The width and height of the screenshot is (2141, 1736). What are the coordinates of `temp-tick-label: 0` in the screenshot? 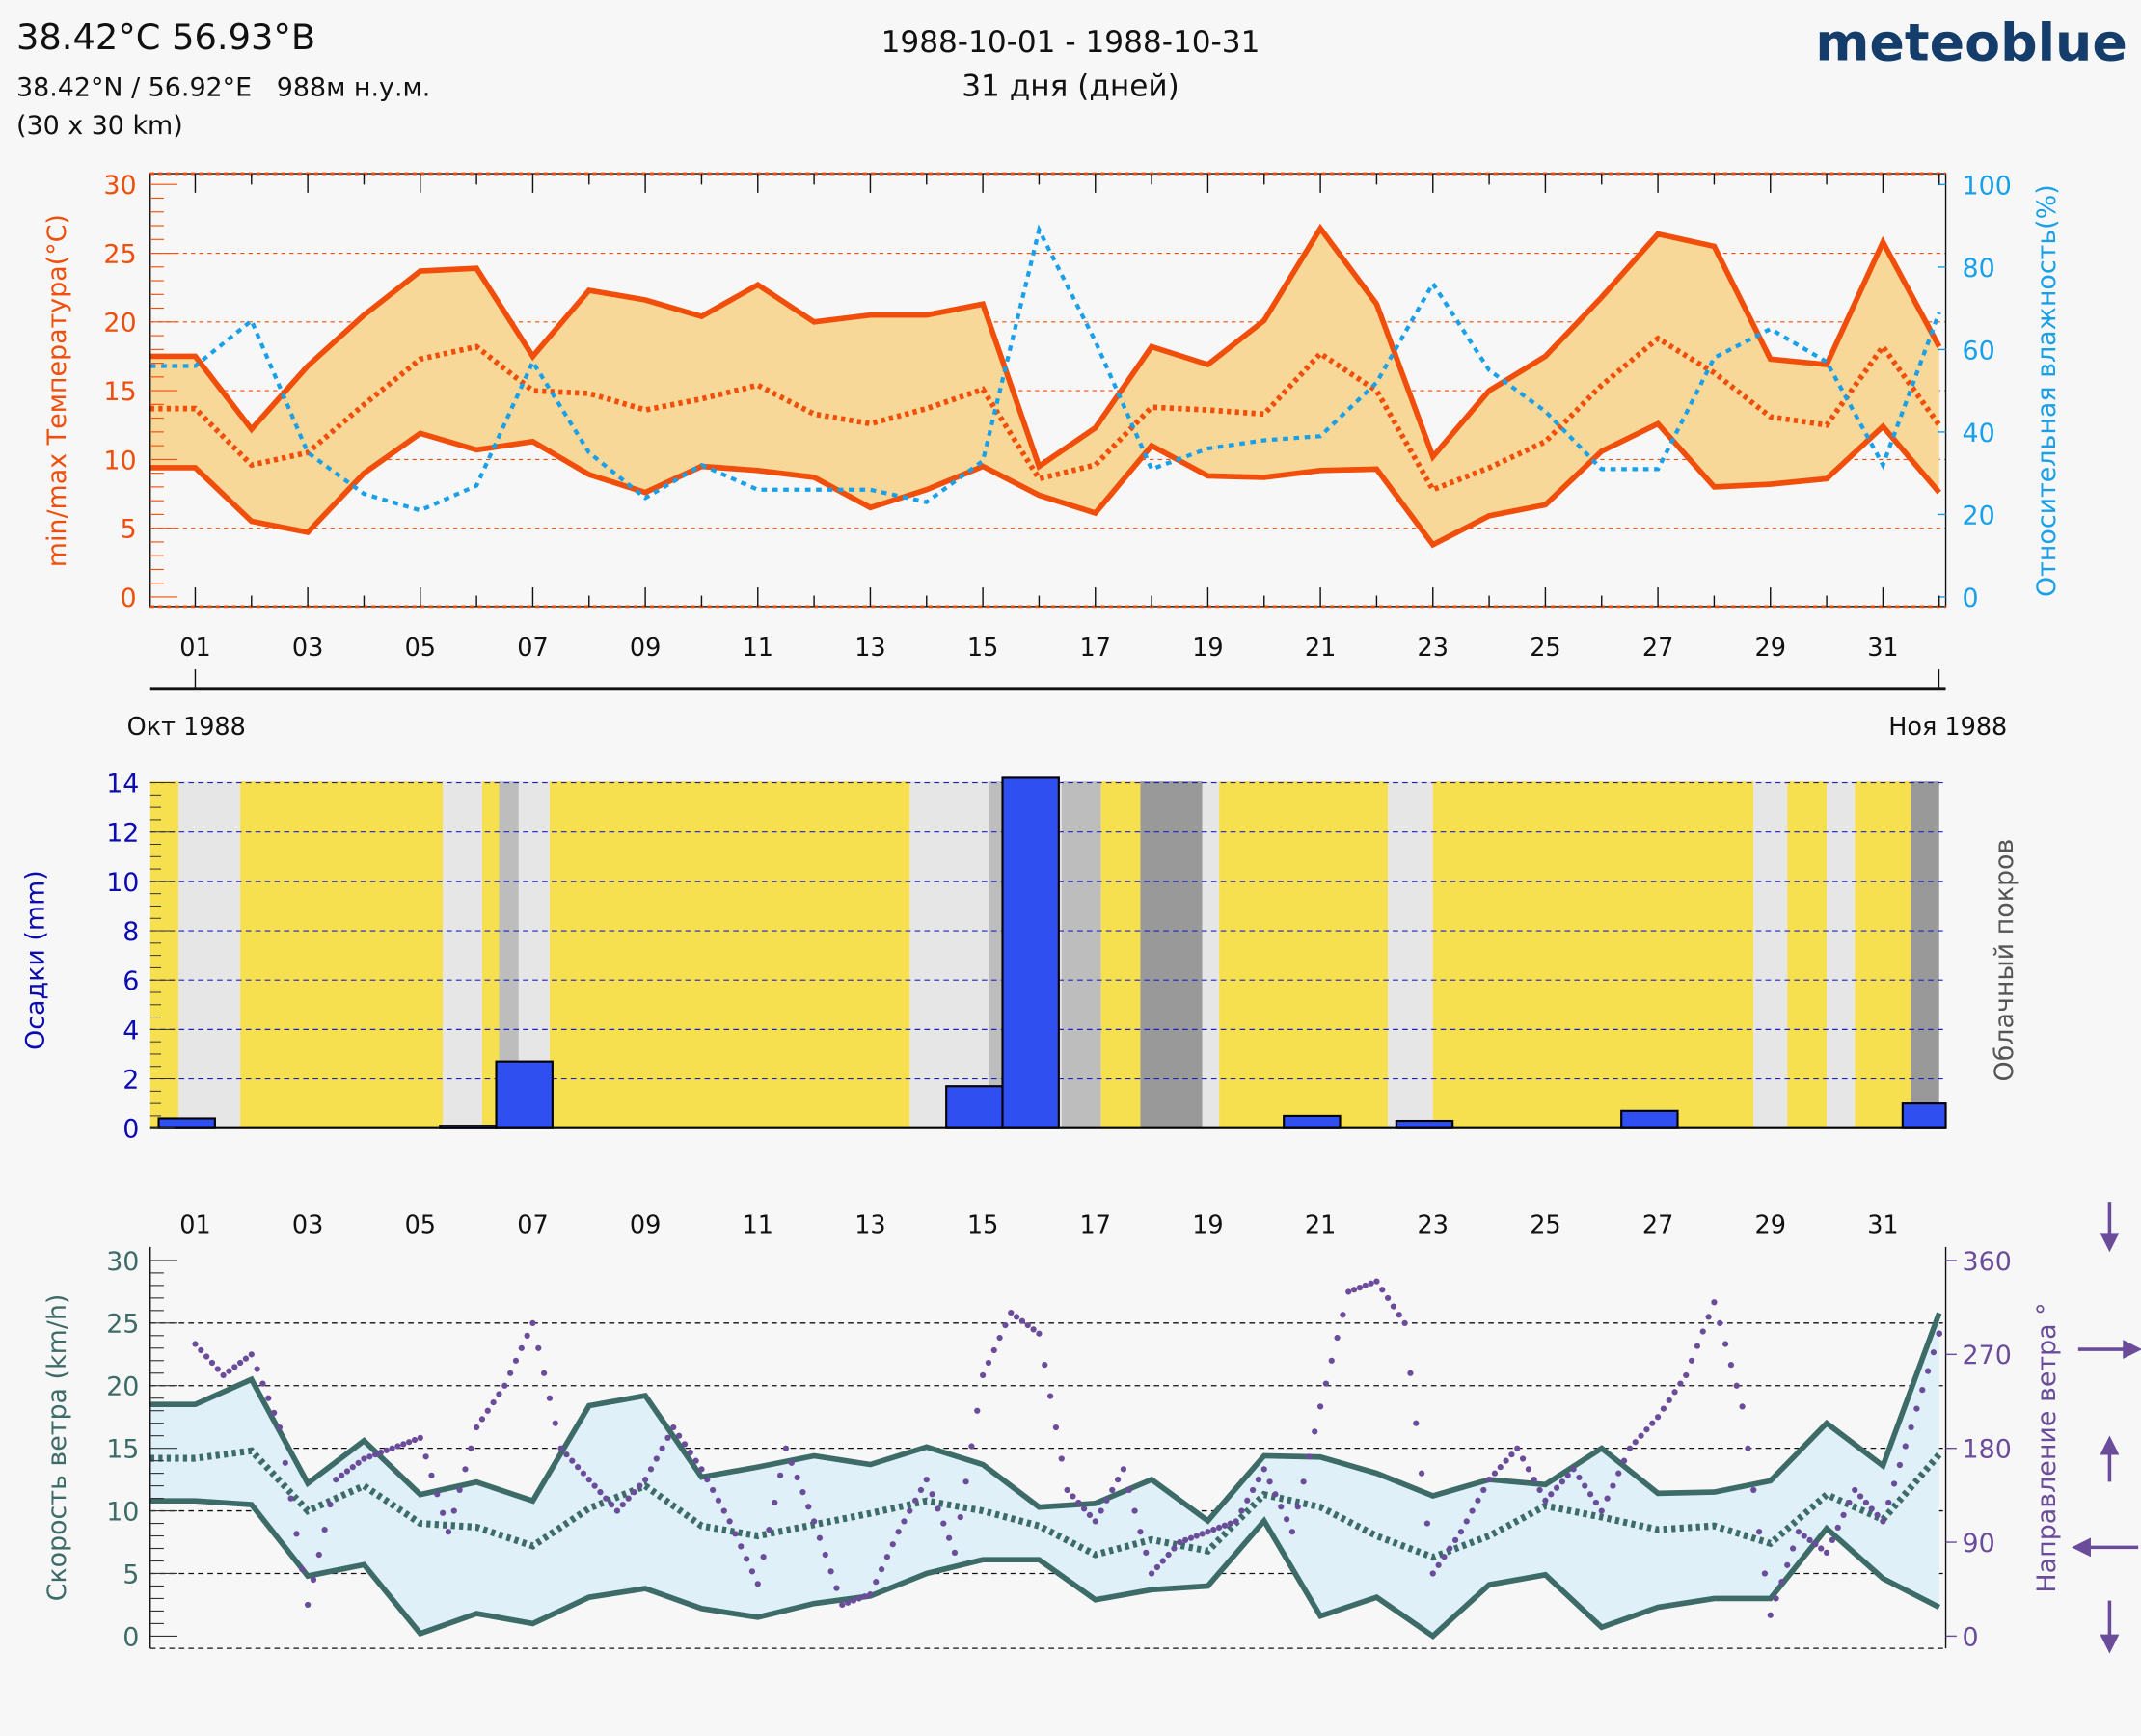 It's located at (128, 598).